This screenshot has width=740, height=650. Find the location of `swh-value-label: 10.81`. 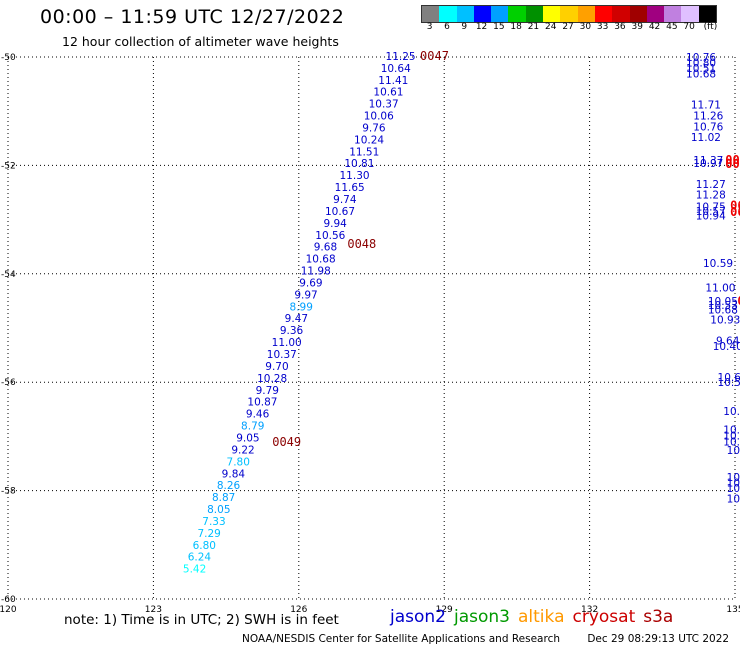

swh-value-label: 10.81 is located at coordinates (359, 164).